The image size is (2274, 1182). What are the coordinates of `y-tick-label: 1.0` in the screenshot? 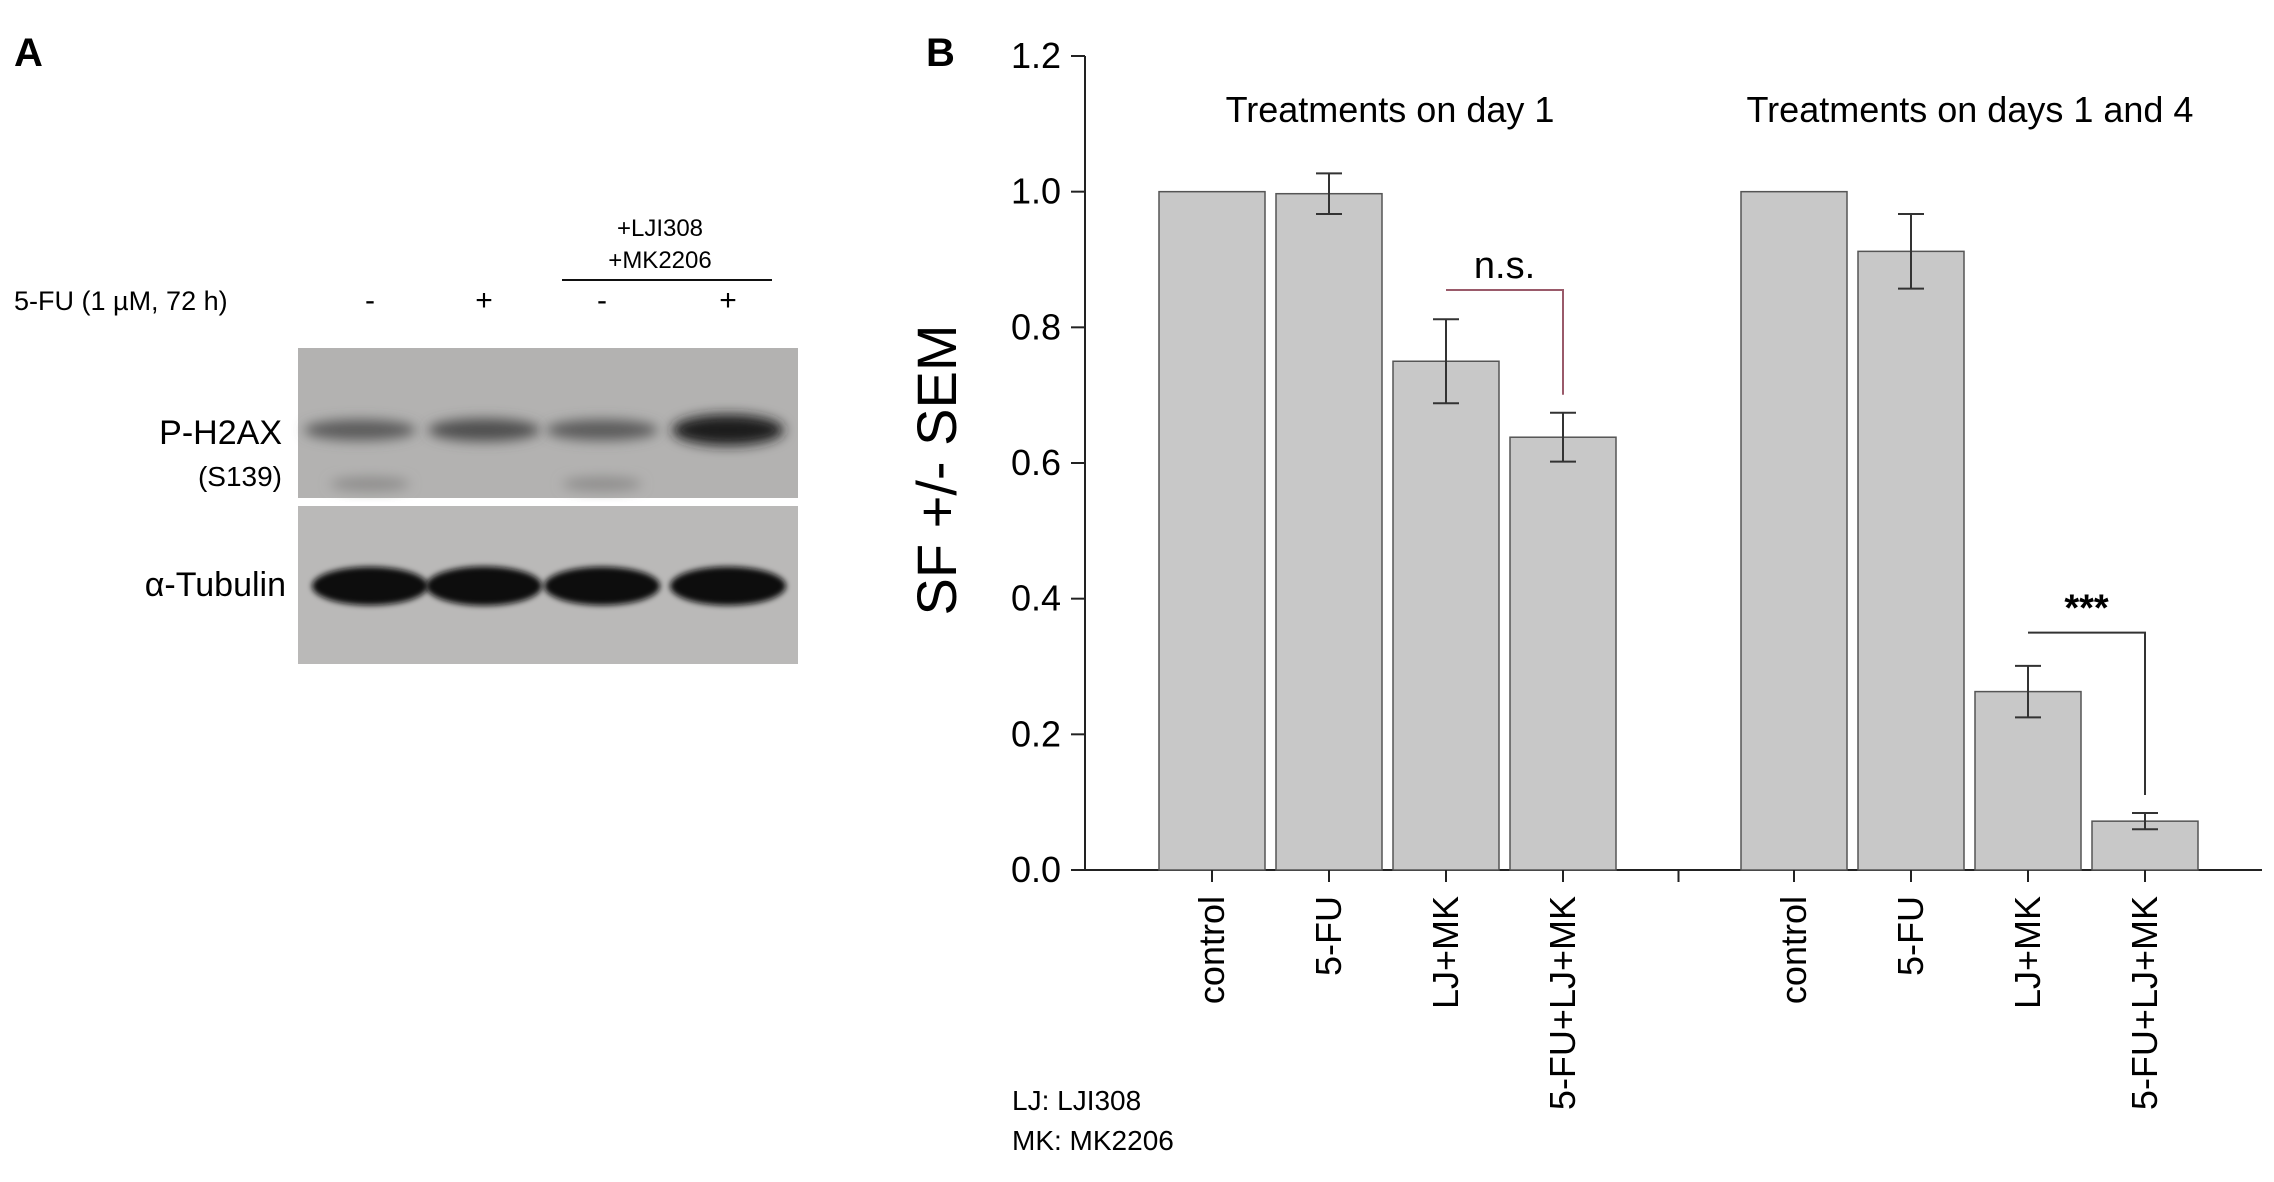 It's located at (1036, 191).